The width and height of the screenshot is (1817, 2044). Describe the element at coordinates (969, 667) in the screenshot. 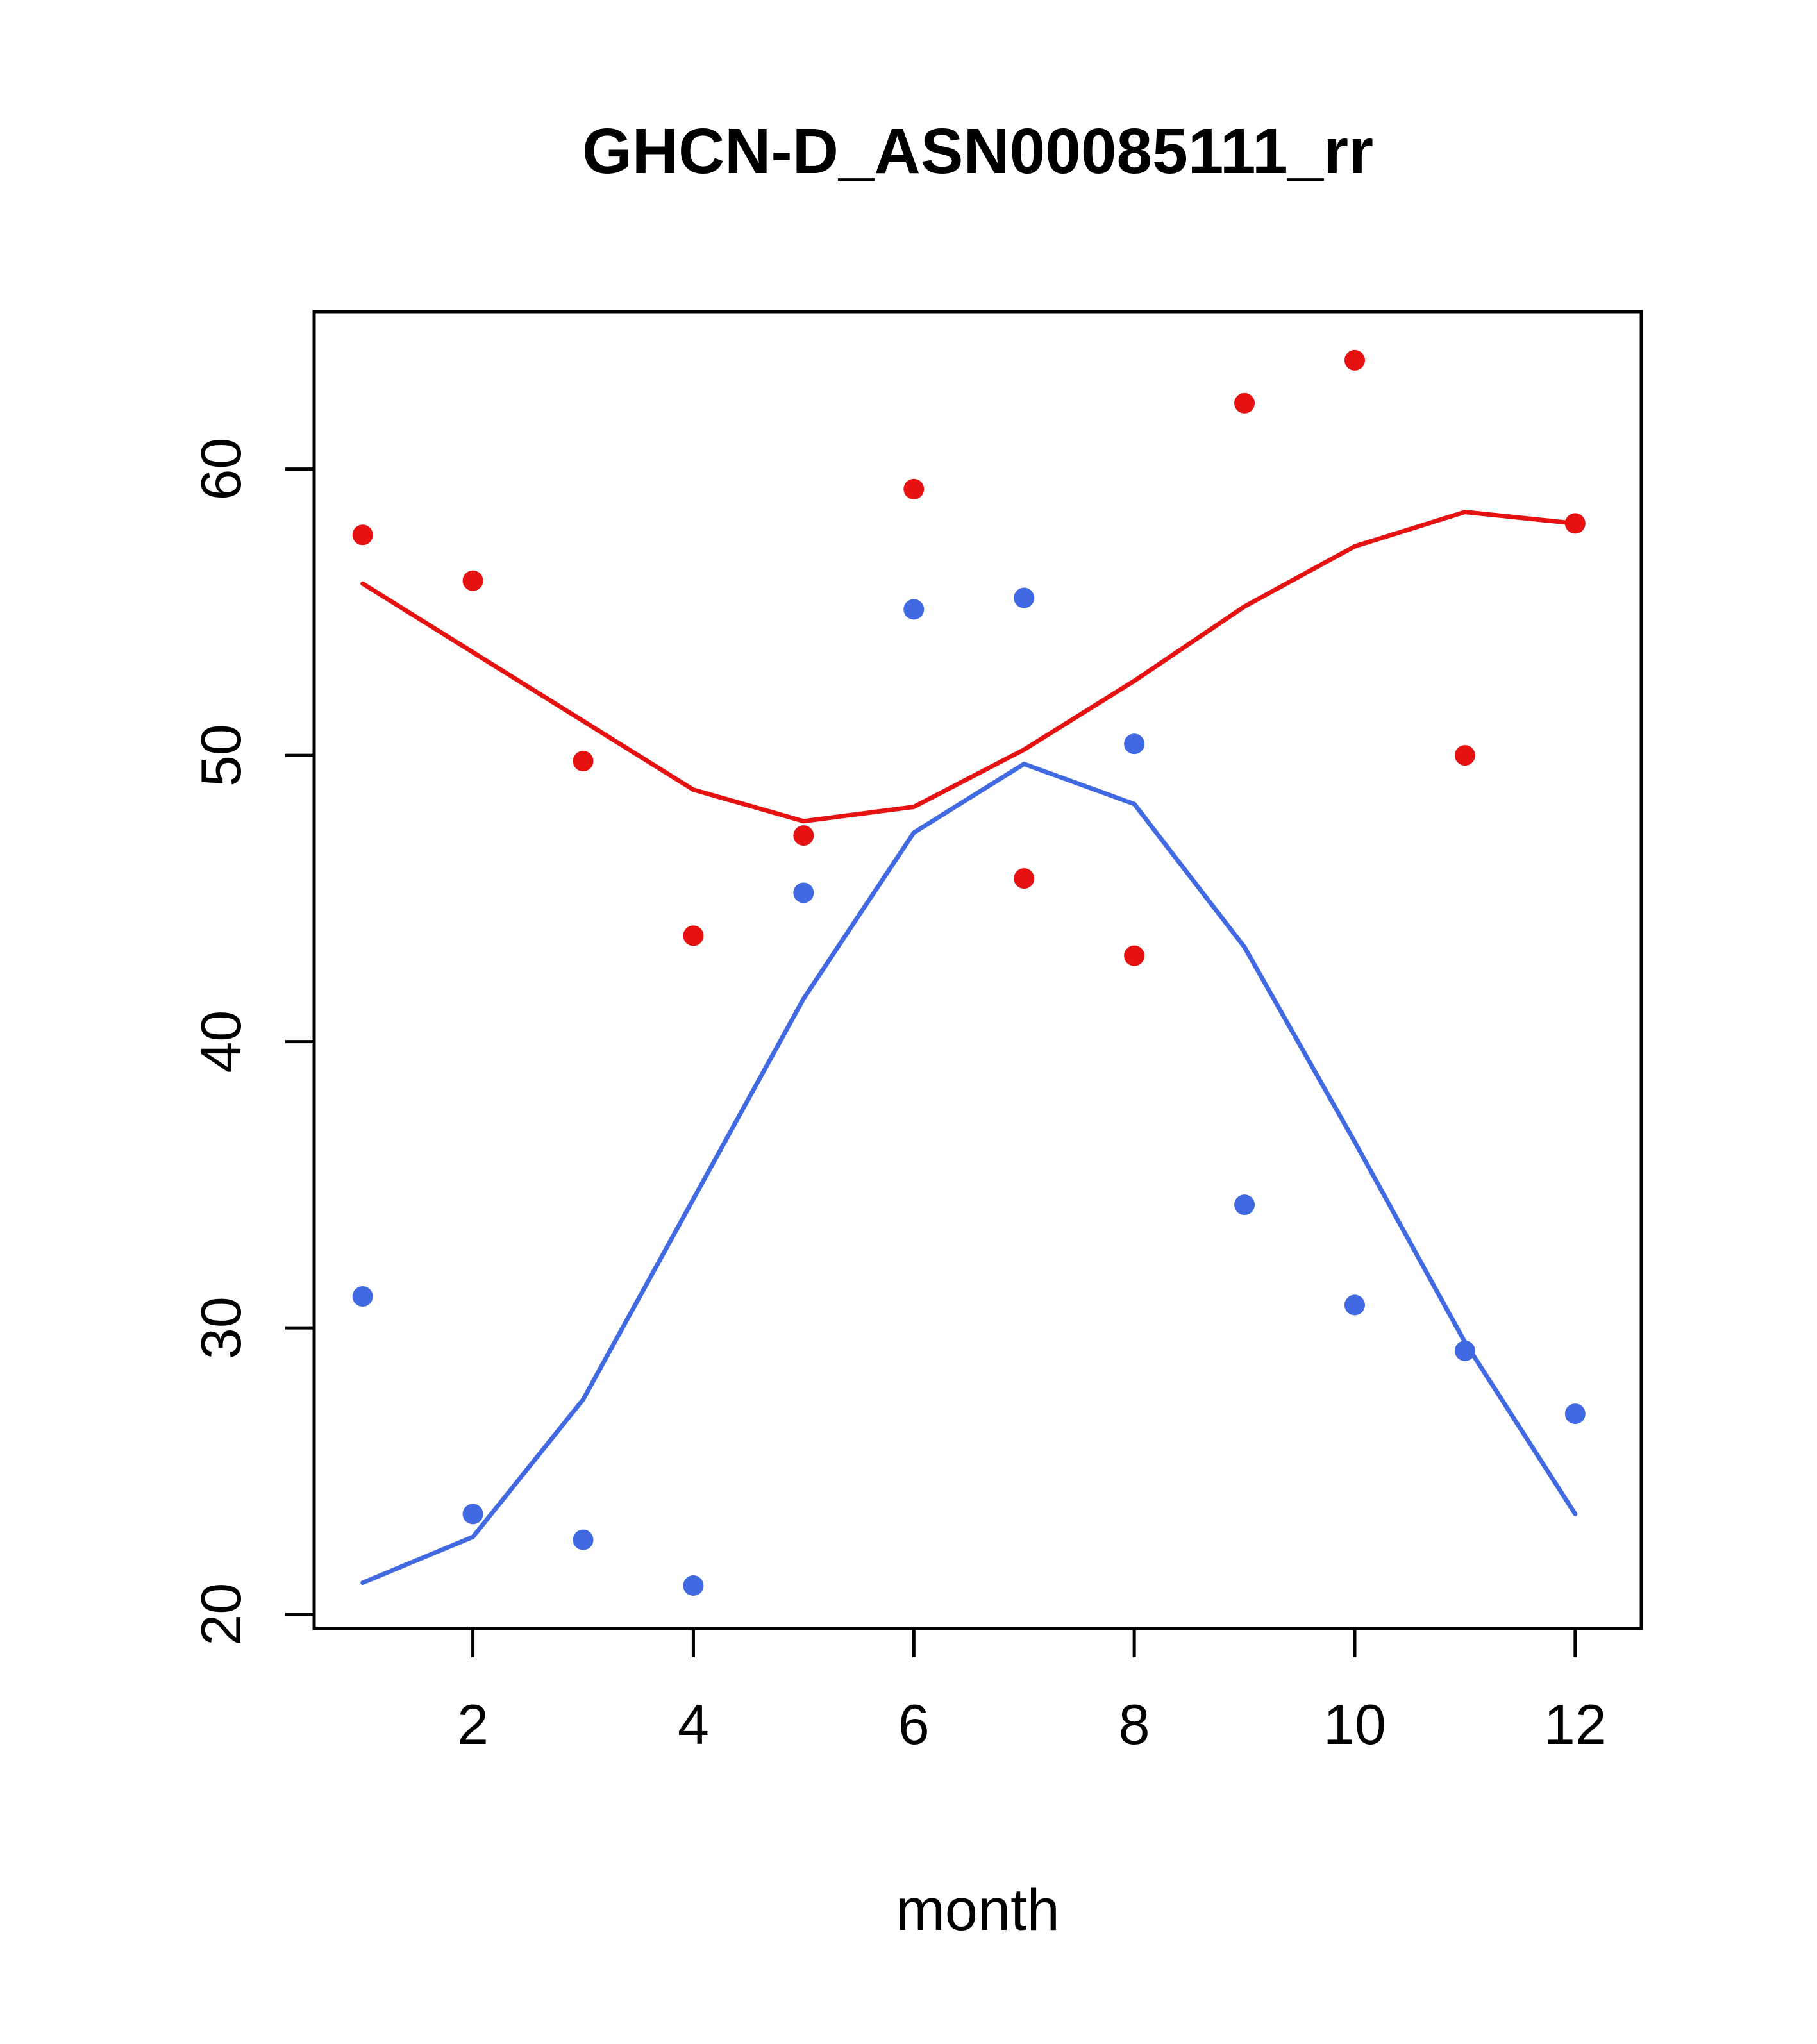

I see `red-trend-line` at that location.